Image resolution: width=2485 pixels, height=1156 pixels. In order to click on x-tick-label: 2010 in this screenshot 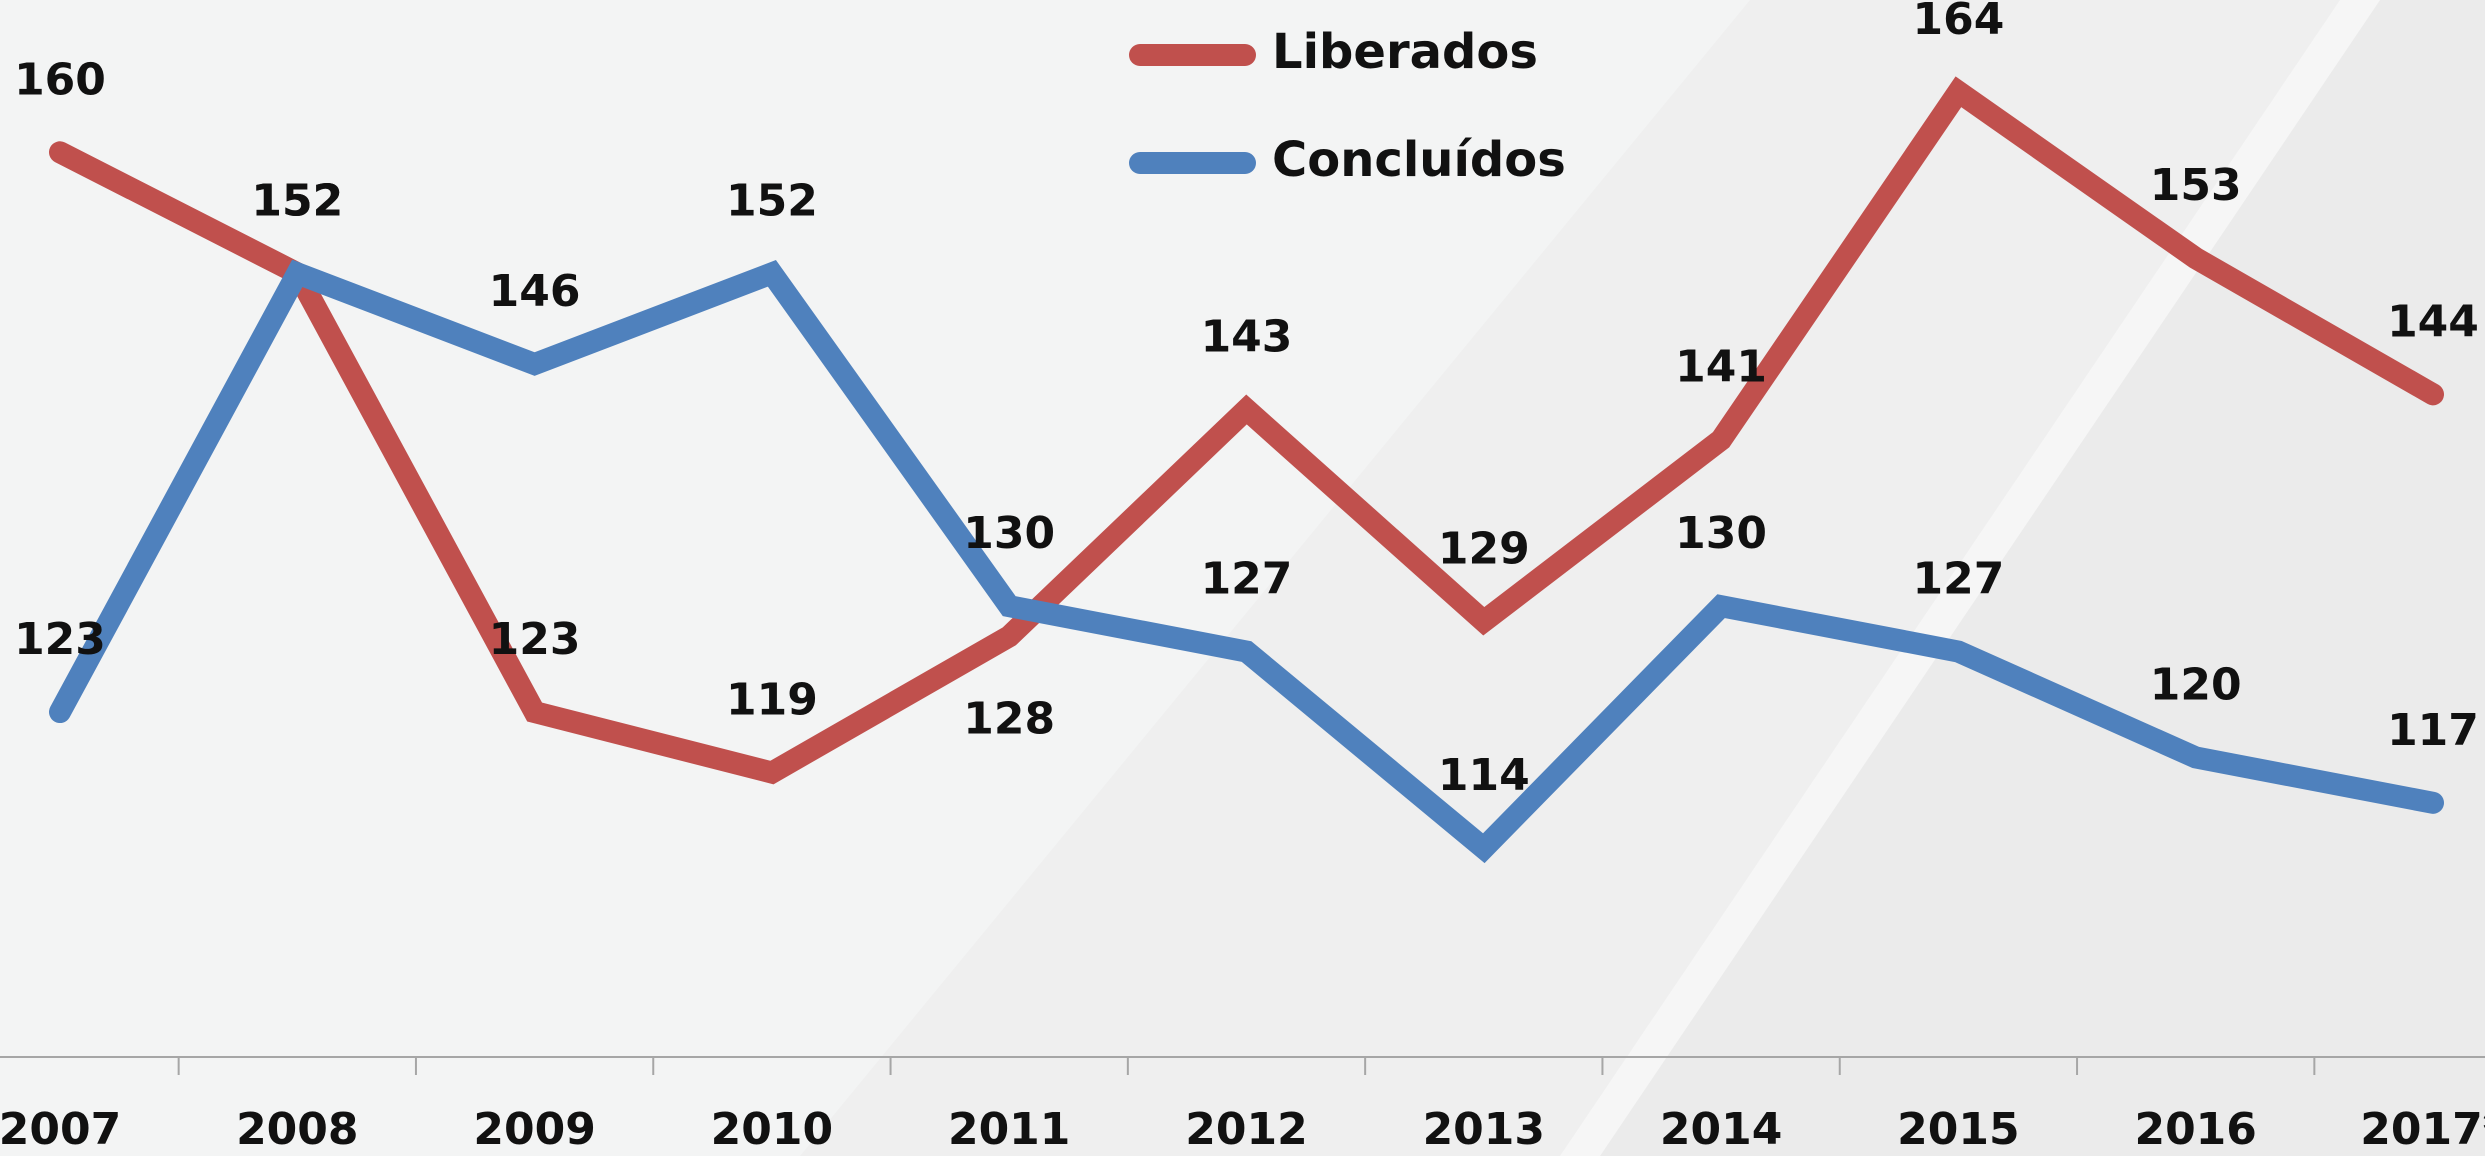, I will do `click(772, 1129)`.